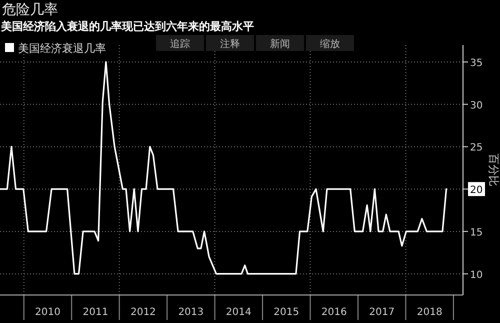 The height and width of the screenshot is (323, 500). What do you see at coordinates (382, 312) in the screenshot?
I see `x-tick-label: 2017` at bounding box center [382, 312].